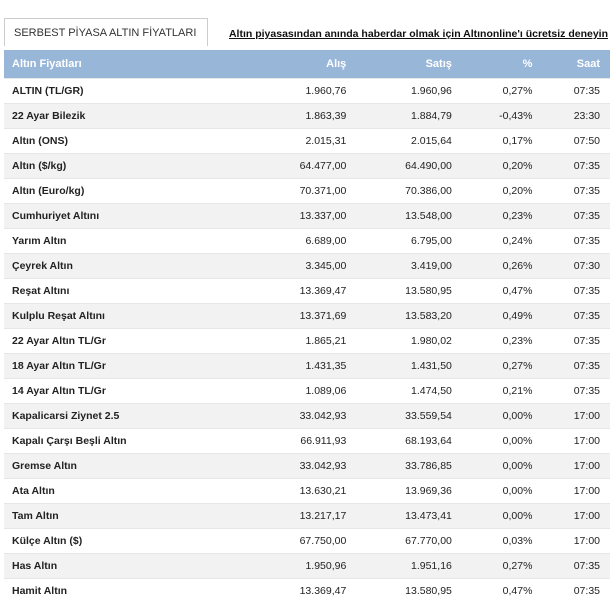 This screenshot has height=608, width=616. Describe the element at coordinates (127, 541) in the screenshot. I see `gold-name: Külçe Altın ($)` at that location.